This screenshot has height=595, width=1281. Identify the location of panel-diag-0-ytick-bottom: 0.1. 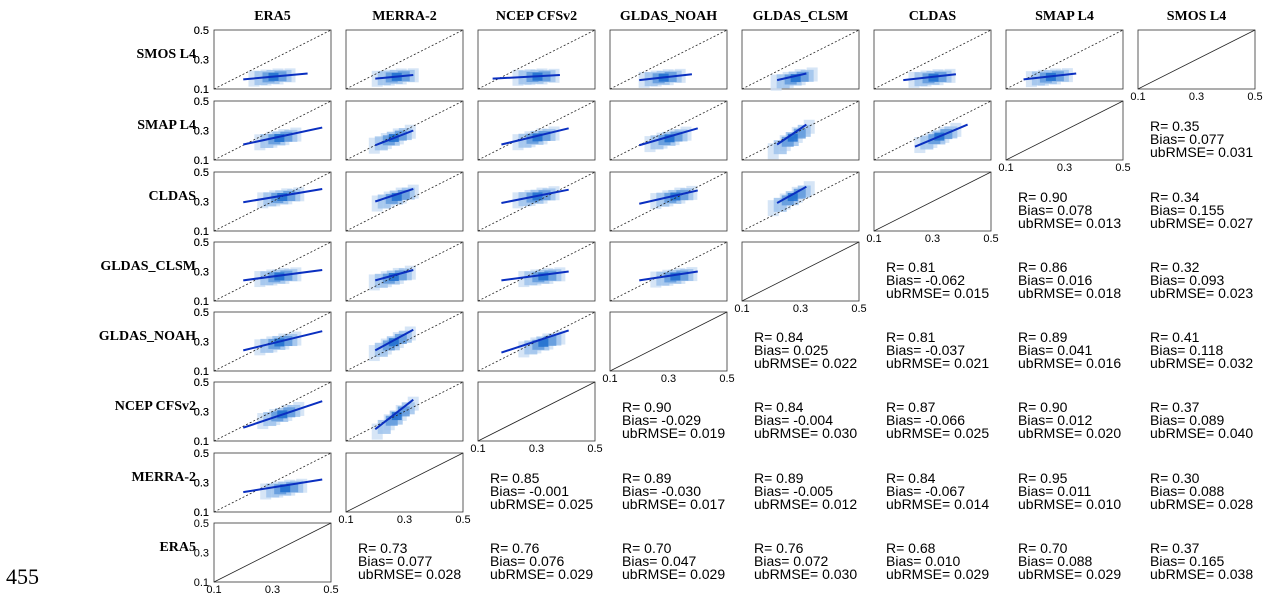
(201, 90).